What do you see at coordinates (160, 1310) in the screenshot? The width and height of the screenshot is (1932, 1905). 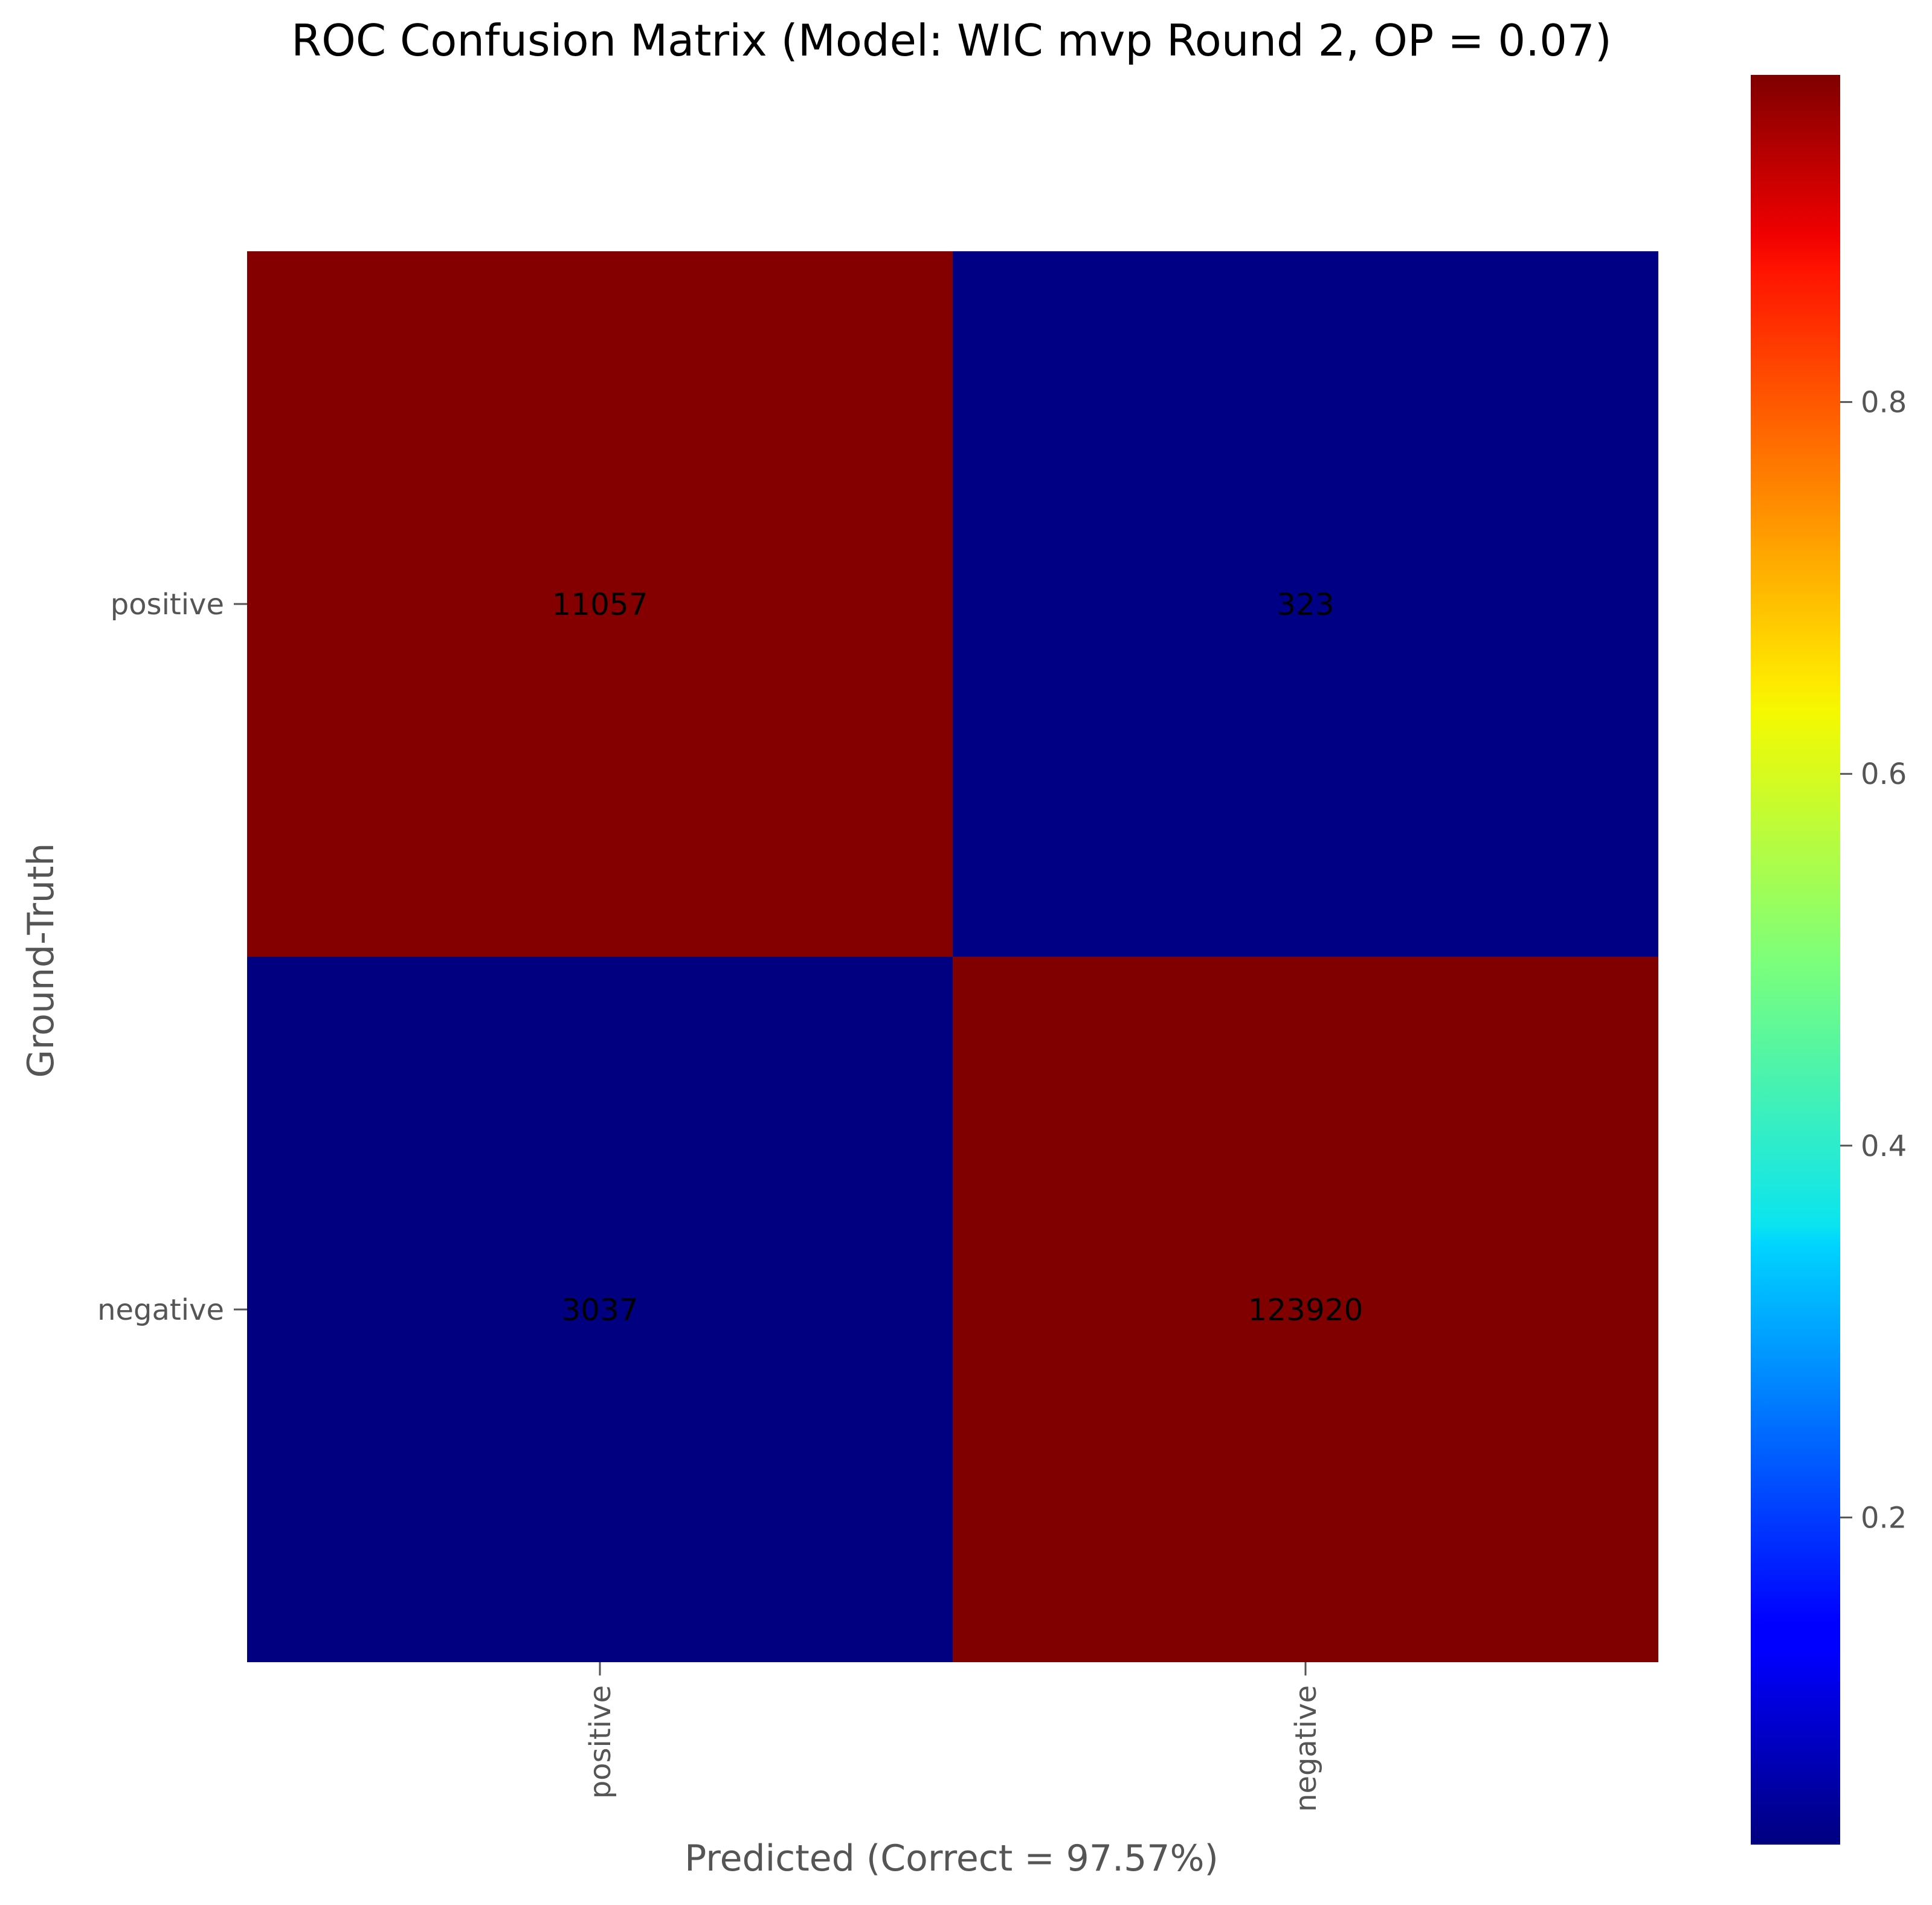 I see `y-tick-label: negative` at bounding box center [160, 1310].